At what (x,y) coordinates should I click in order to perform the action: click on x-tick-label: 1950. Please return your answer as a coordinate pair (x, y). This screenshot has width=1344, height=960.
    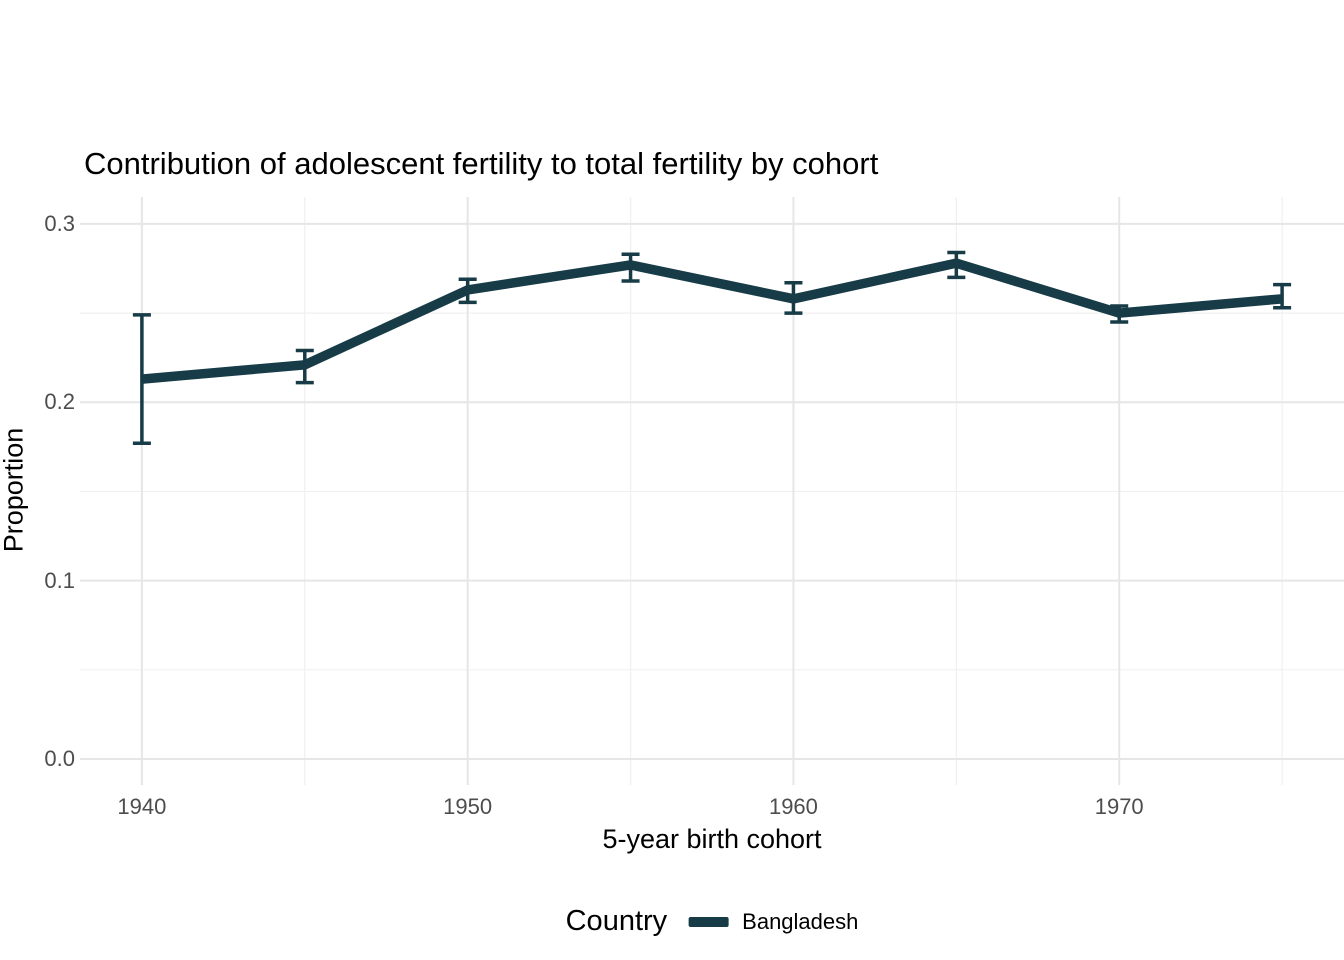
    Looking at the image, I should click on (468, 806).